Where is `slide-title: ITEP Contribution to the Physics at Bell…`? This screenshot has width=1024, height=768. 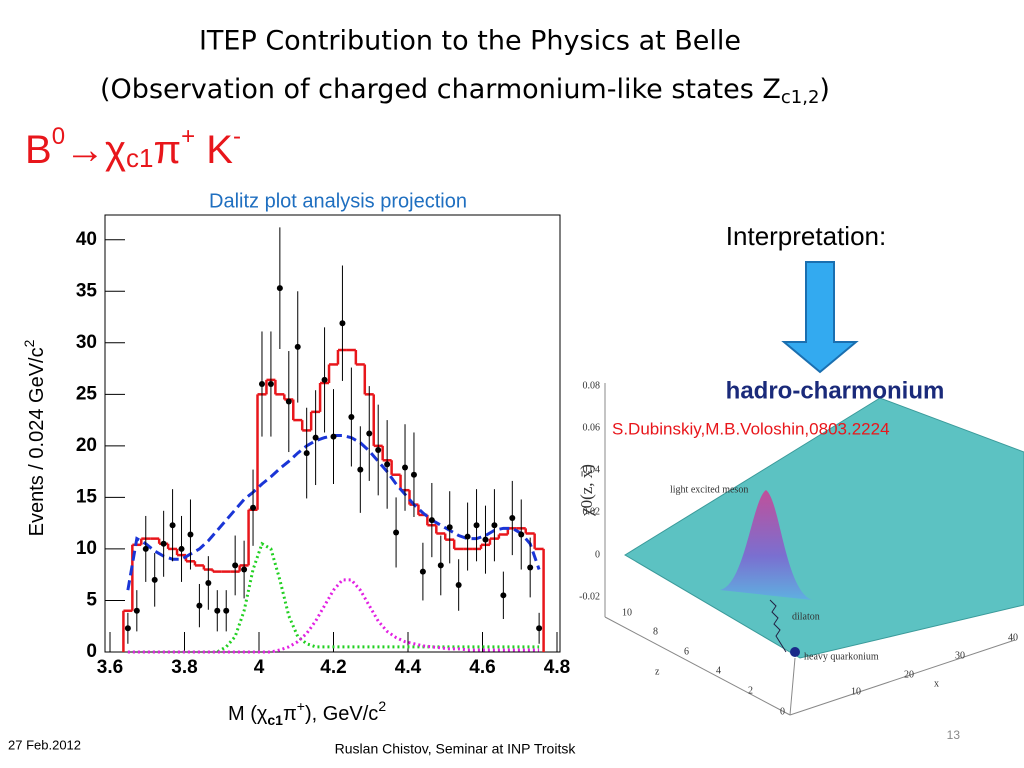 slide-title: ITEP Contribution to the Physics at Bell… is located at coordinates (470, 41).